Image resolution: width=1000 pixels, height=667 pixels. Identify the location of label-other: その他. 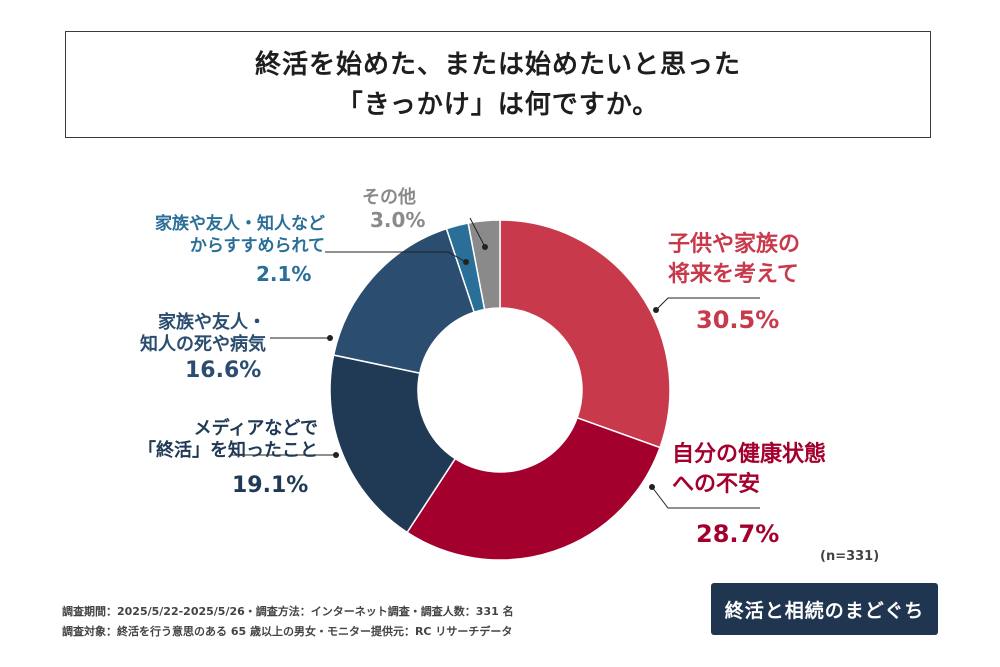
(389, 197).